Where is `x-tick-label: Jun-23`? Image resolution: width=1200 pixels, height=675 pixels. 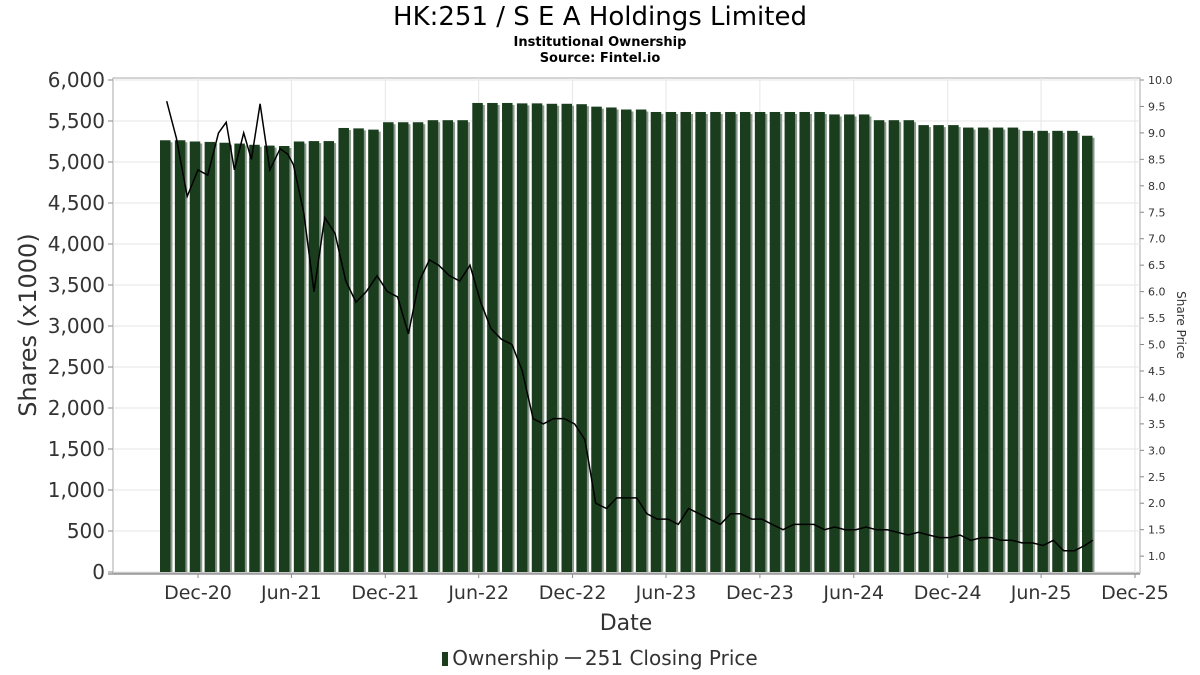 x-tick-label: Jun-23 is located at coordinates (666, 593).